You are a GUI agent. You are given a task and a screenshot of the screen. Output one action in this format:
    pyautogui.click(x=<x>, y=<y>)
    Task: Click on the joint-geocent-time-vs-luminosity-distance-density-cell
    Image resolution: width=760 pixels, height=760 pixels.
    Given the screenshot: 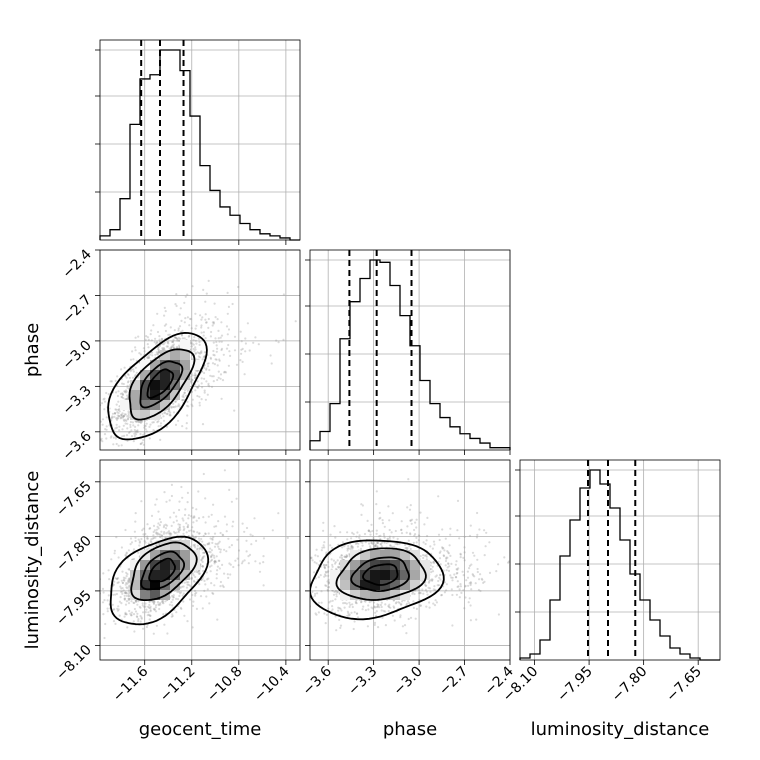 What is the action you would take?
    pyautogui.click(x=185, y=575)
    